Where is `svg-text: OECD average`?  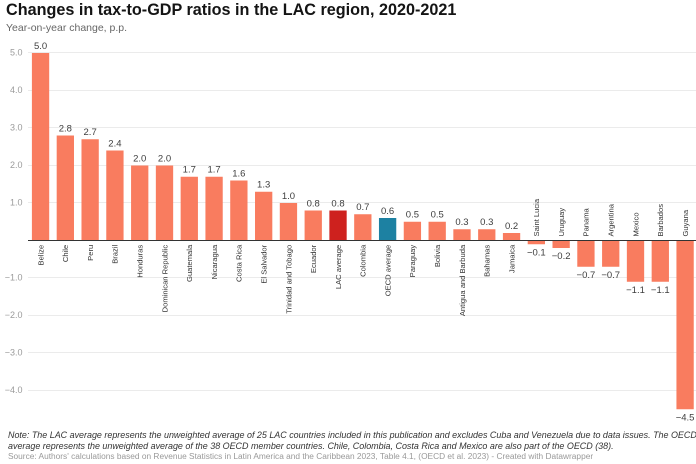 svg-text: OECD average is located at coordinates (387, 270).